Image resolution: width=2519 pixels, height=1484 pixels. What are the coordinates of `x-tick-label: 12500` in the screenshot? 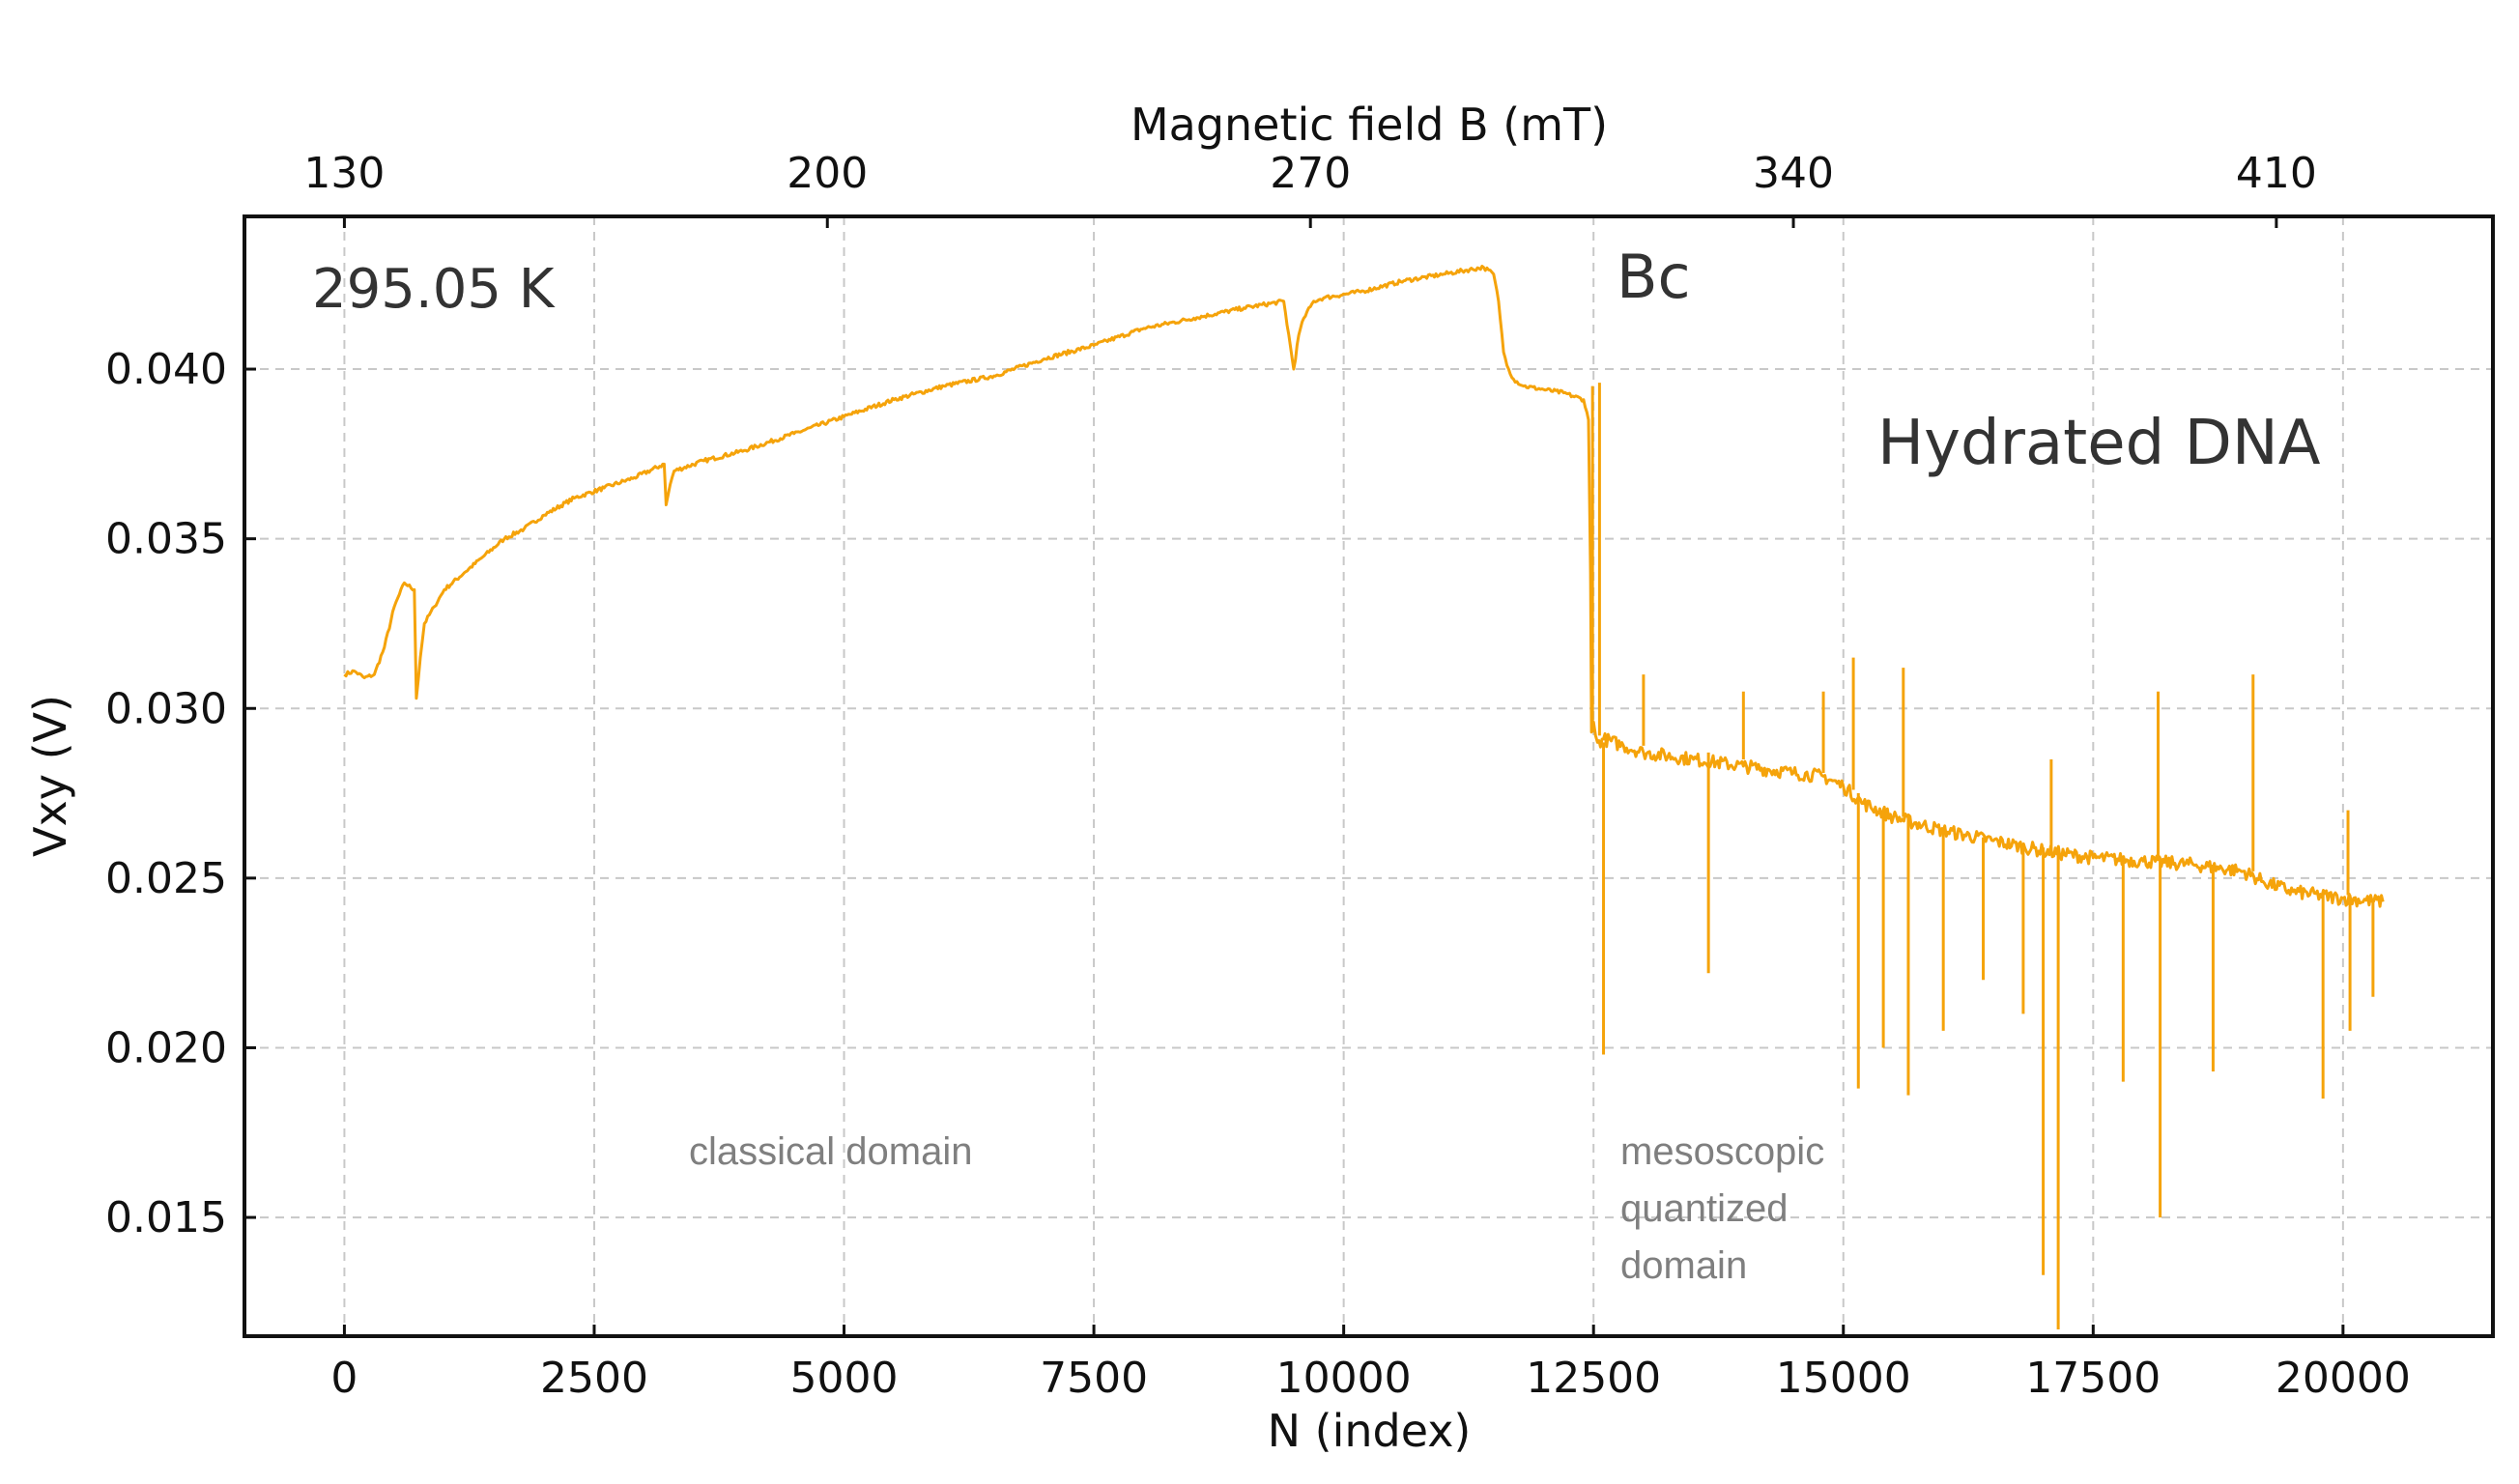 It's located at (1593, 1379).